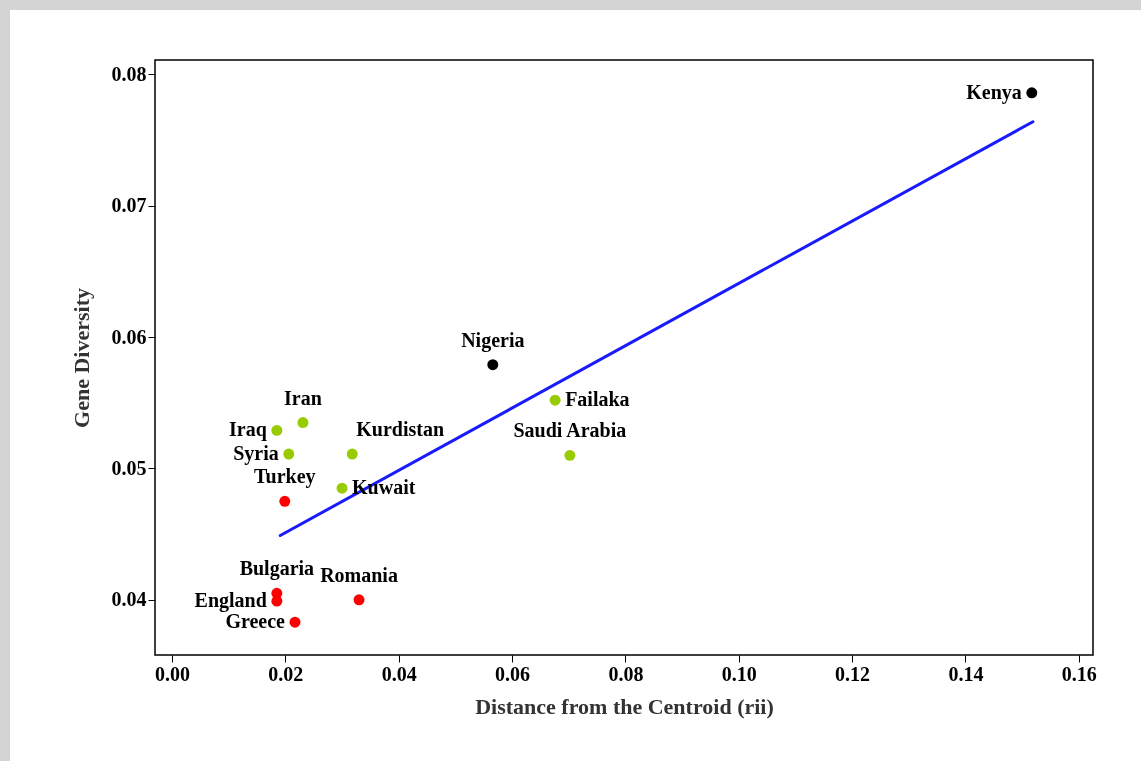 The image size is (1141, 761). I want to click on x-tick-label: 0.12, so click(853, 673).